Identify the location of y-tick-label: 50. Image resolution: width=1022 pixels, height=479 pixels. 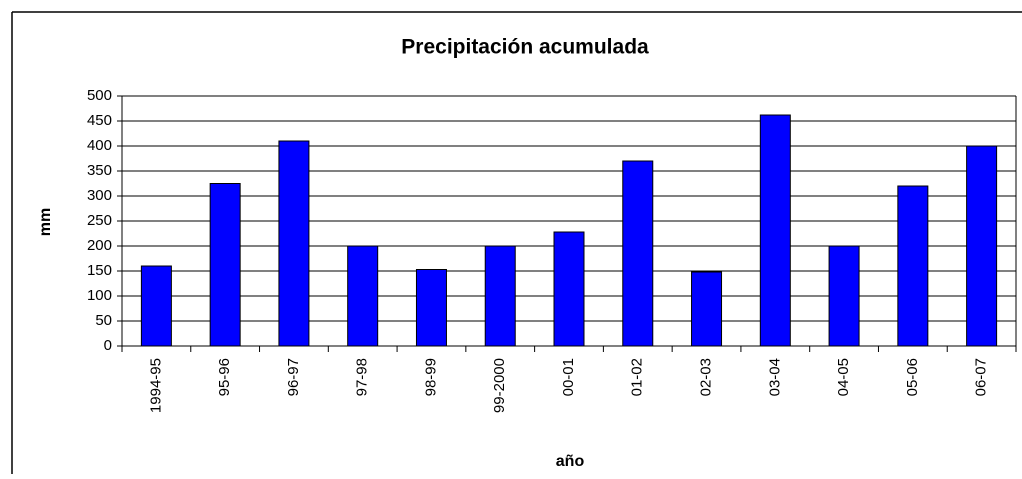
(103, 320).